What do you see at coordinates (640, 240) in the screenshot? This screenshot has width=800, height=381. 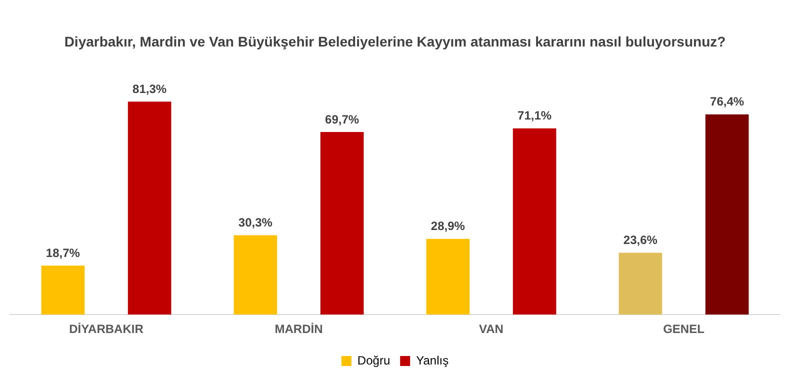 I see `data-label: 23,6%` at bounding box center [640, 240].